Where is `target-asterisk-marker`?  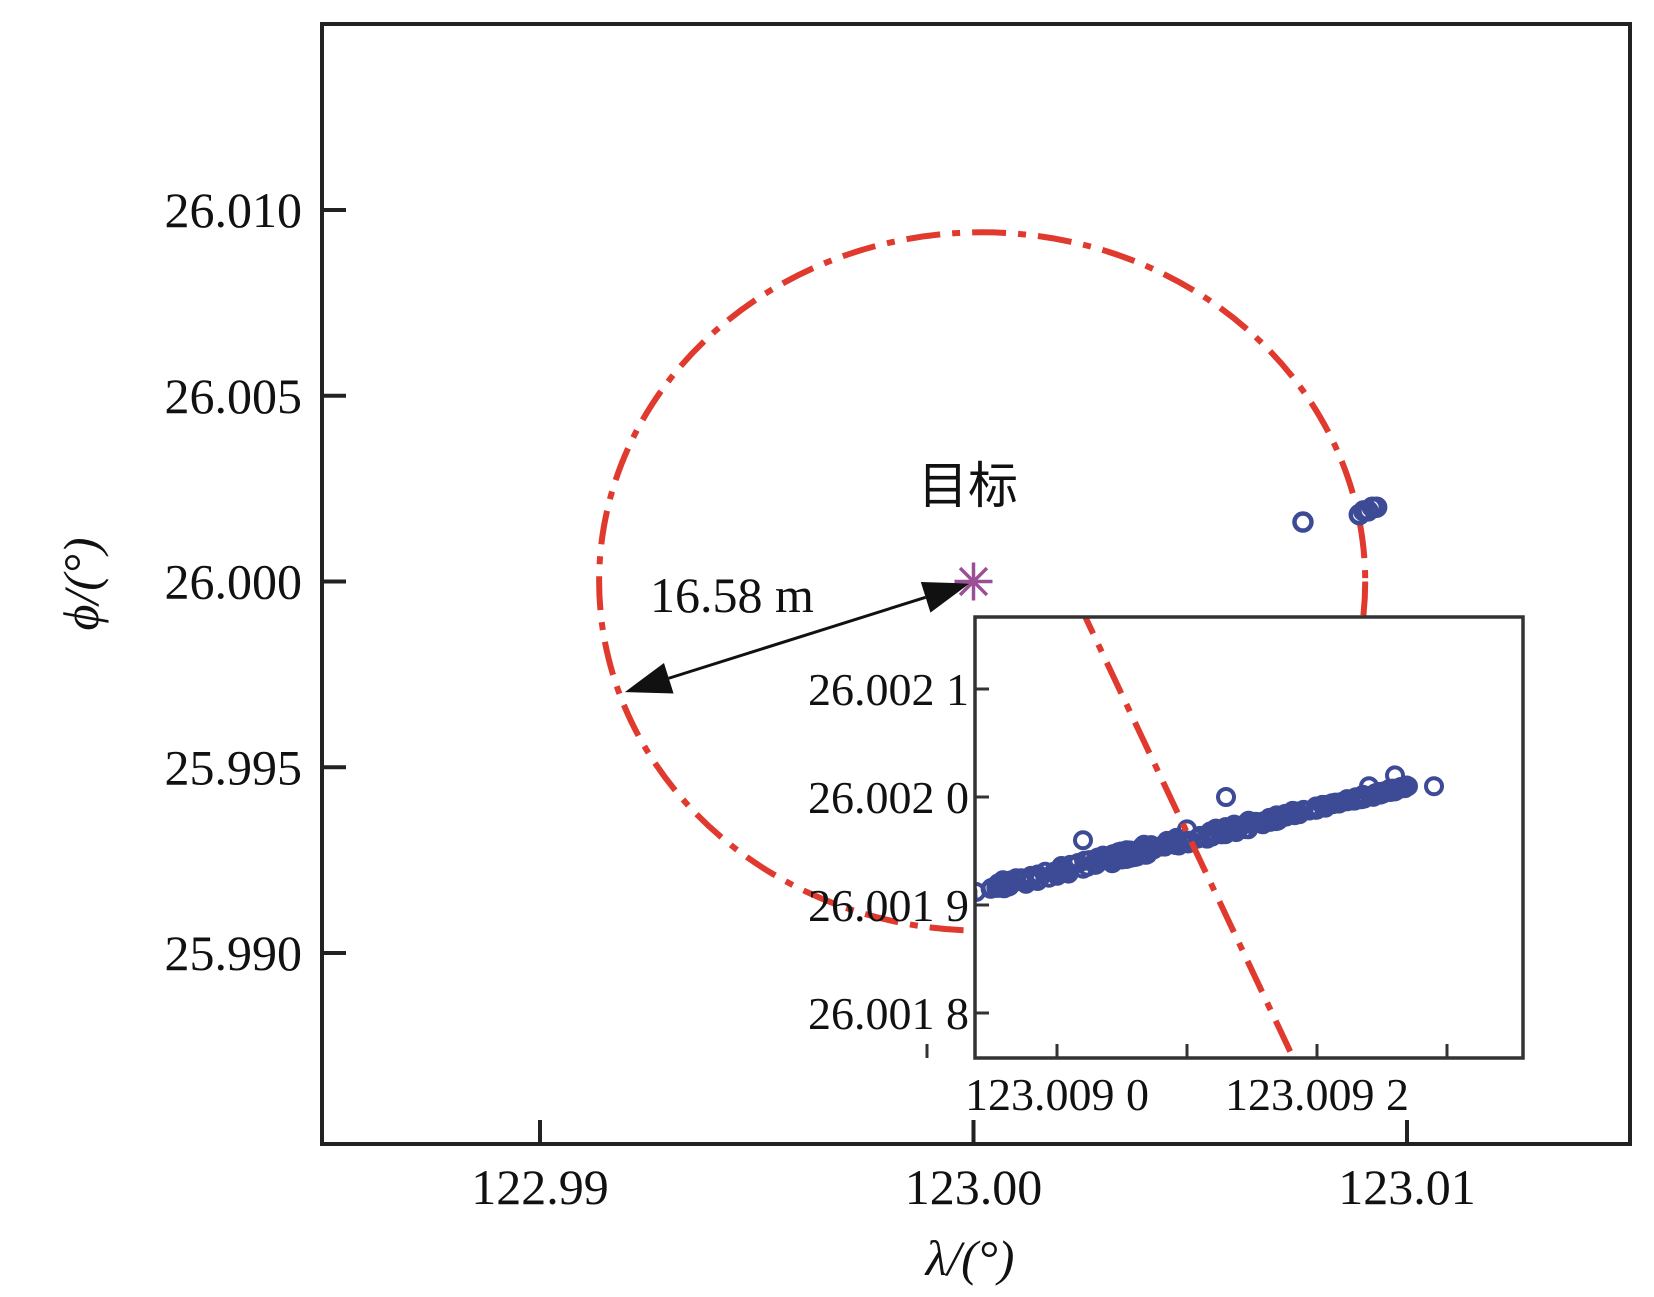
target-asterisk-marker is located at coordinates (973, 581).